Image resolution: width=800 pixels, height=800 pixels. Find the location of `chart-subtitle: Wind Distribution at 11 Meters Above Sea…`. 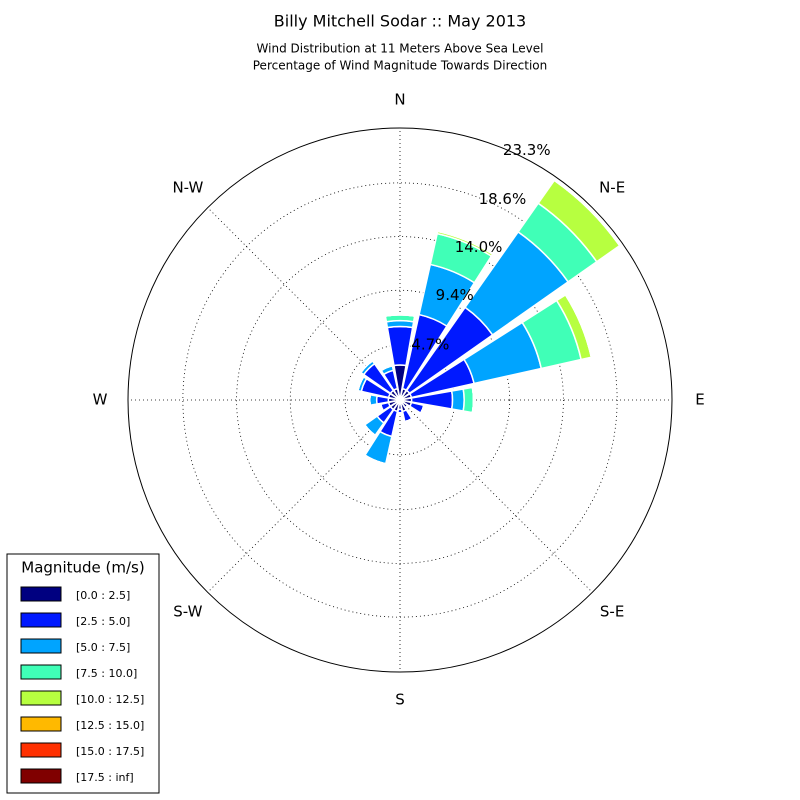

chart-subtitle: Wind Distribution at 11 Meters Above Sea… is located at coordinates (400, 49).